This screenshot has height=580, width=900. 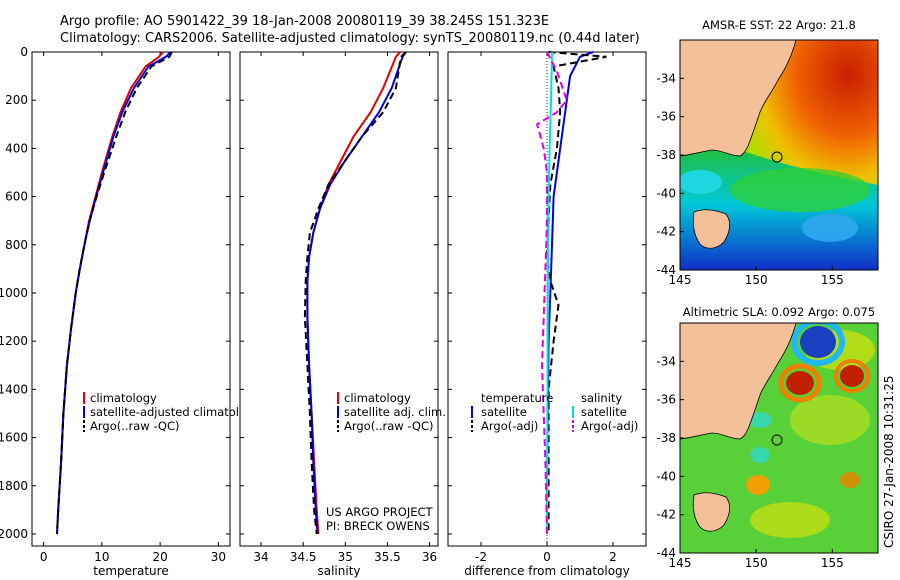 What do you see at coordinates (601, 398) in the screenshot?
I see `diff-legend-title-salinity: salinity` at bounding box center [601, 398].